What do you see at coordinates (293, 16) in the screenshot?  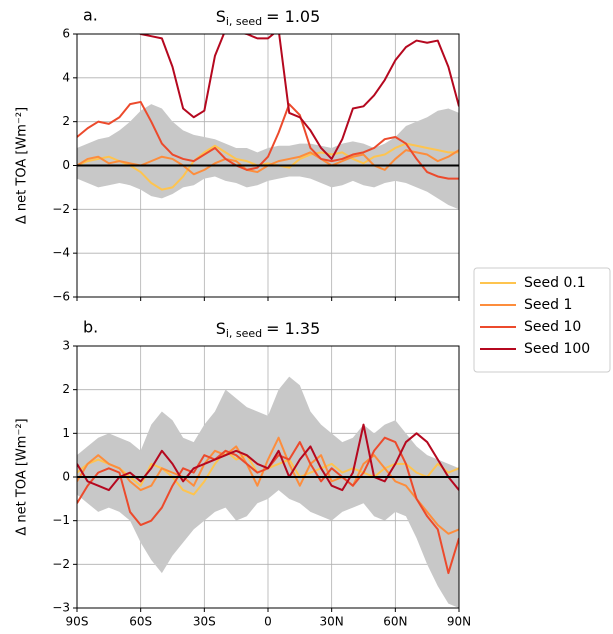 I see `title-part: = 1.05` at bounding box center [293, 16].